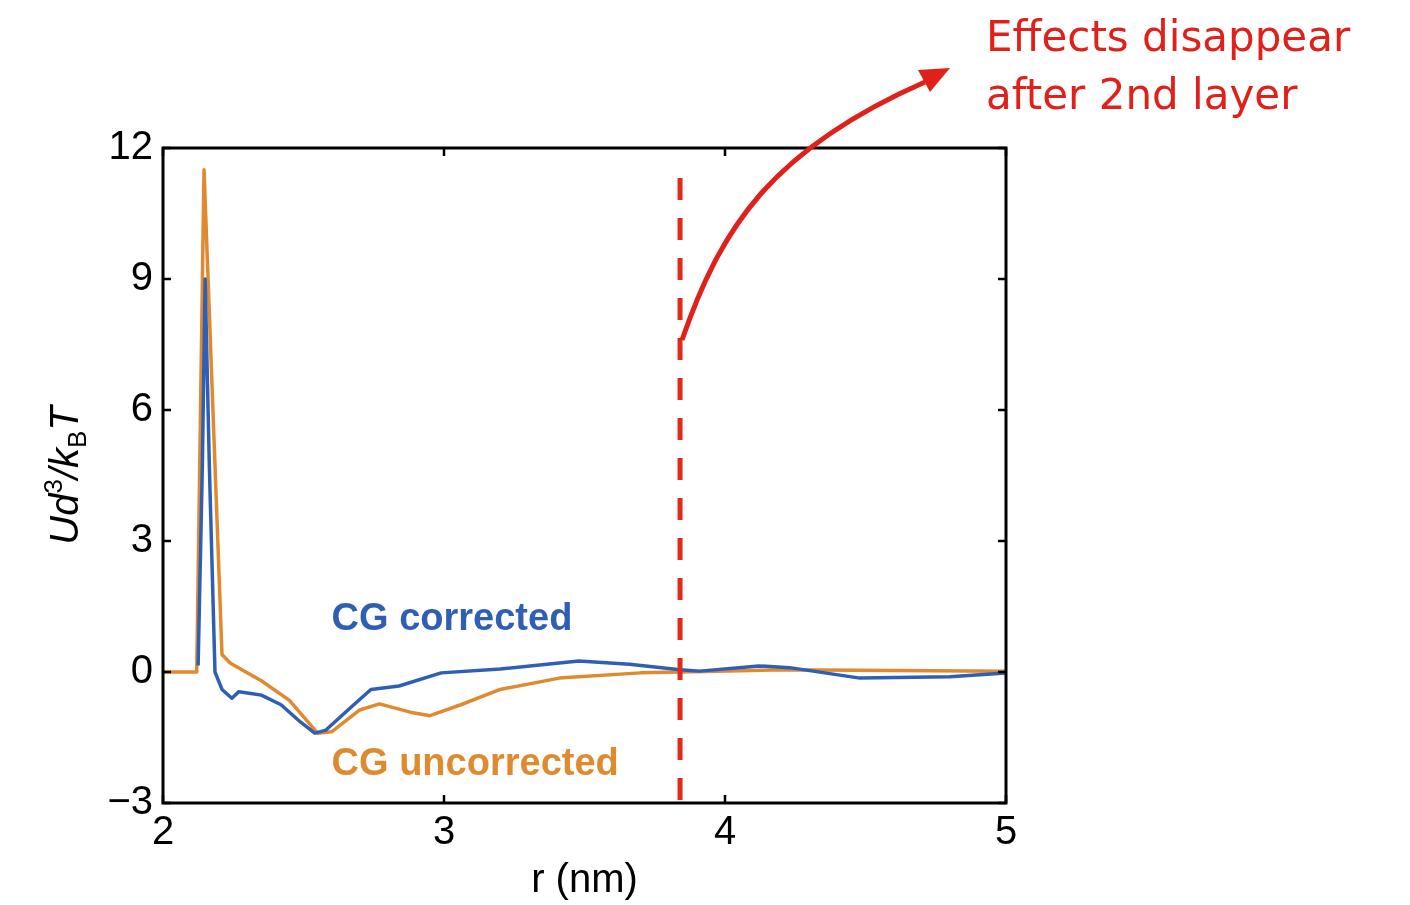 The height and width of the screenshot is (905, 1410). I want to click on series-label: CG uncorrected, so click(475, 762).